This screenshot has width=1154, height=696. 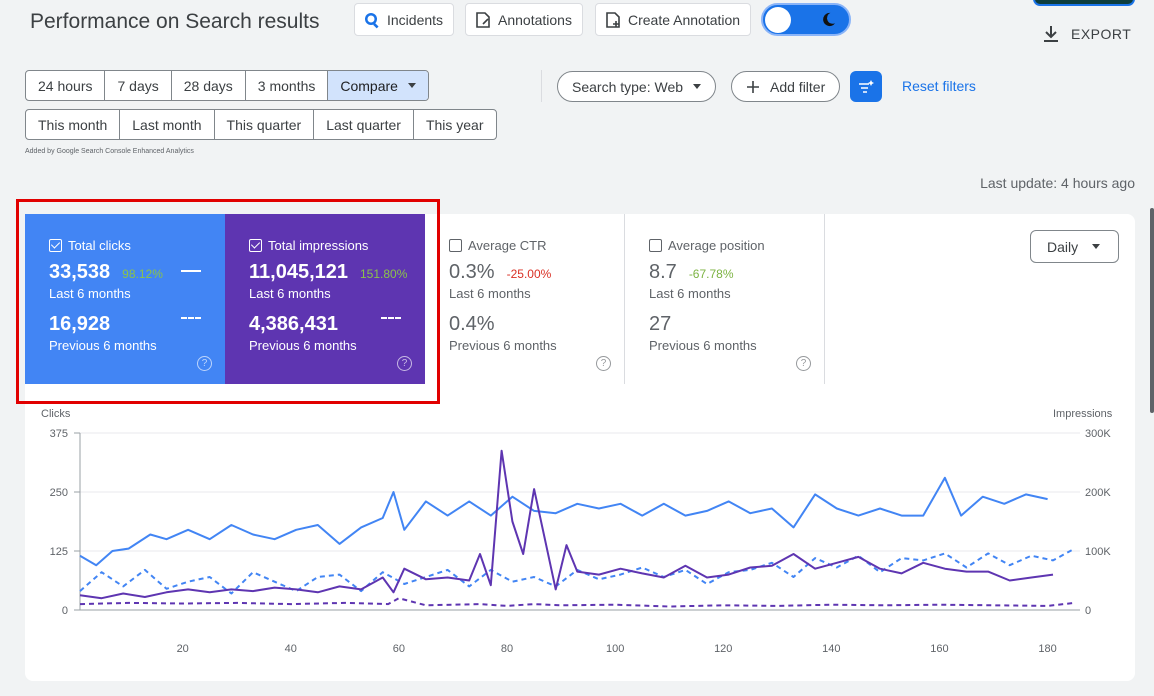 What do you see at coordinates (723, 649) in the screenshot?
I see `x-tick-label: 120` at bounding box center [723, 649].